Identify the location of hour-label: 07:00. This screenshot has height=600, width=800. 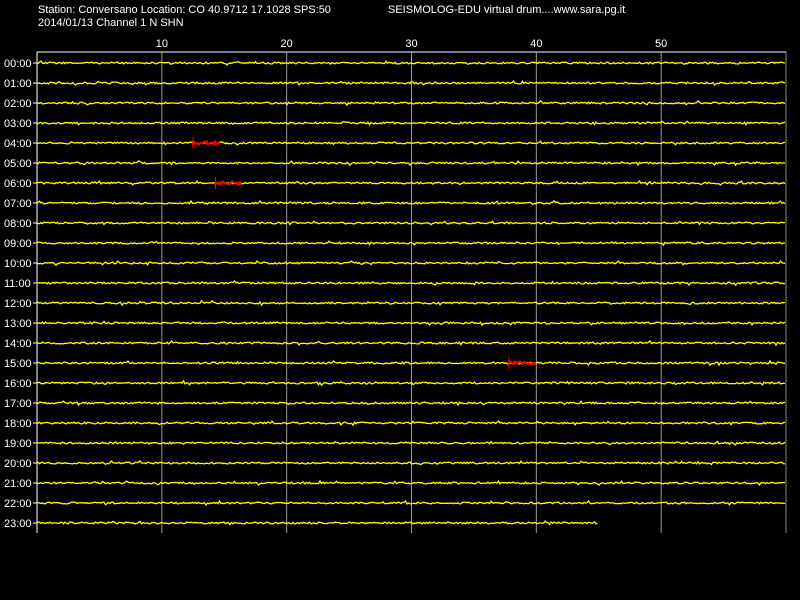
(18, 204).